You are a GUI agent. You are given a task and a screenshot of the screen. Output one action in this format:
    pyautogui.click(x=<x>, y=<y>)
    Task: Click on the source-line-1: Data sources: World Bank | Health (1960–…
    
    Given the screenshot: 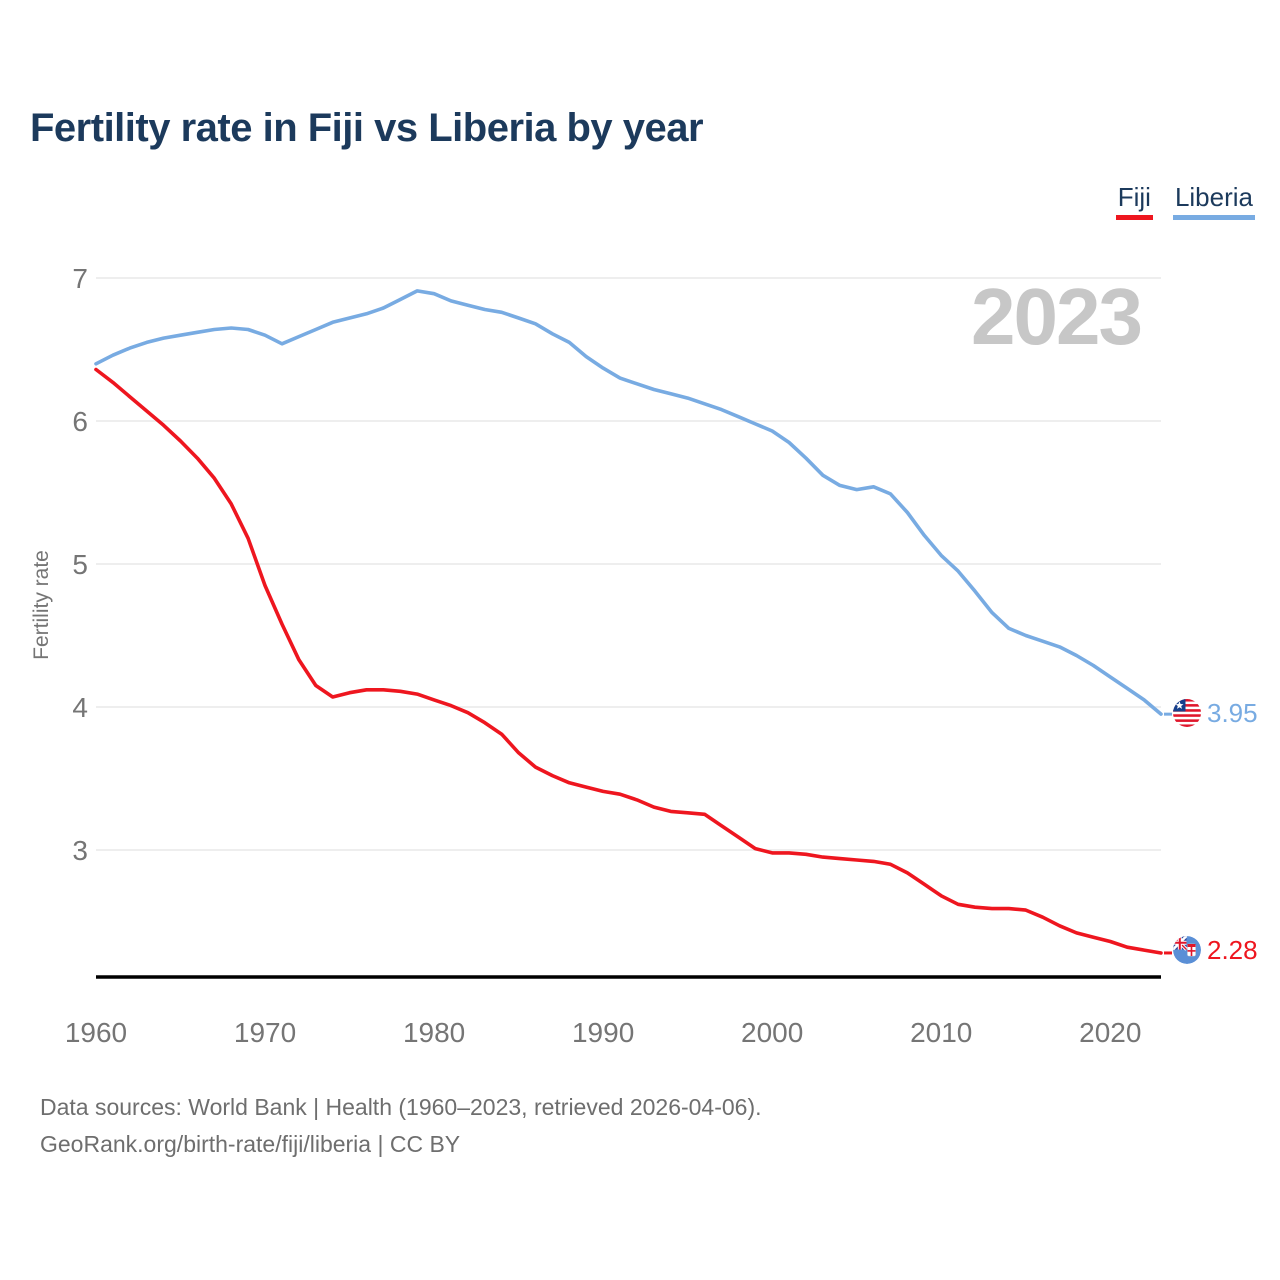 What is the action you would take?
    pyautogui.click(x=401, y=1107)
    